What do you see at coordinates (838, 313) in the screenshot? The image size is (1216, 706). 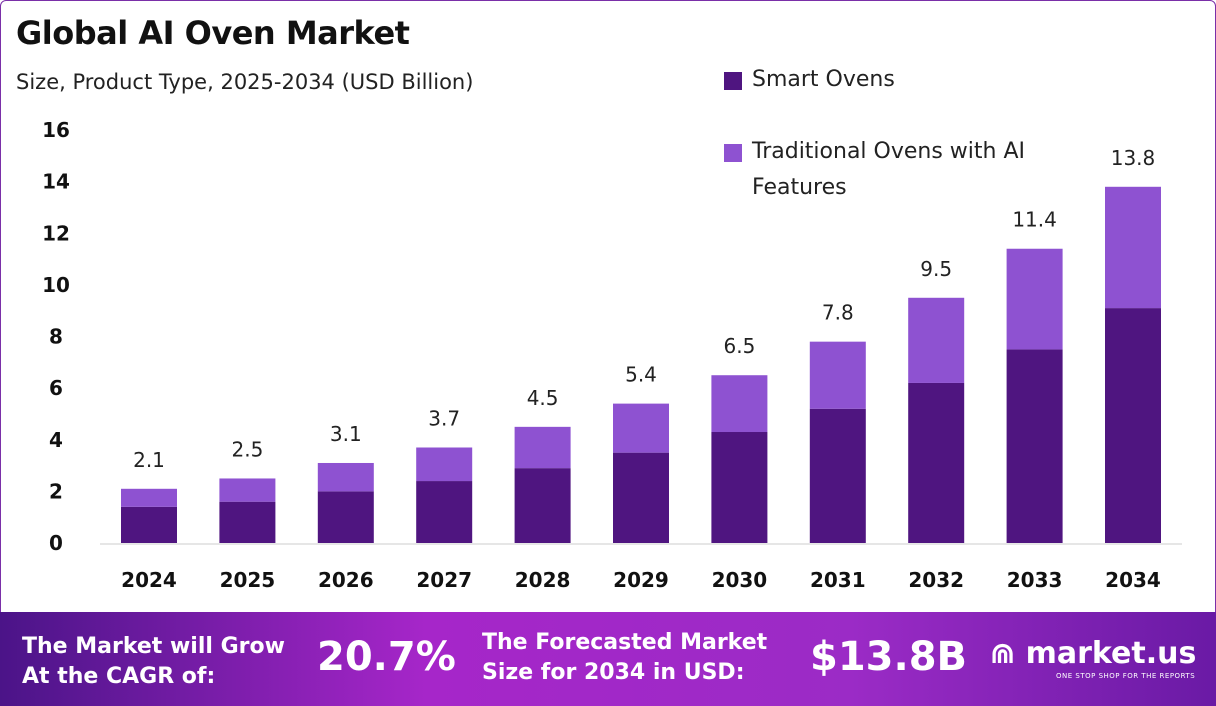 I see `total-label: 7.8` at bounding box center [838, 313].